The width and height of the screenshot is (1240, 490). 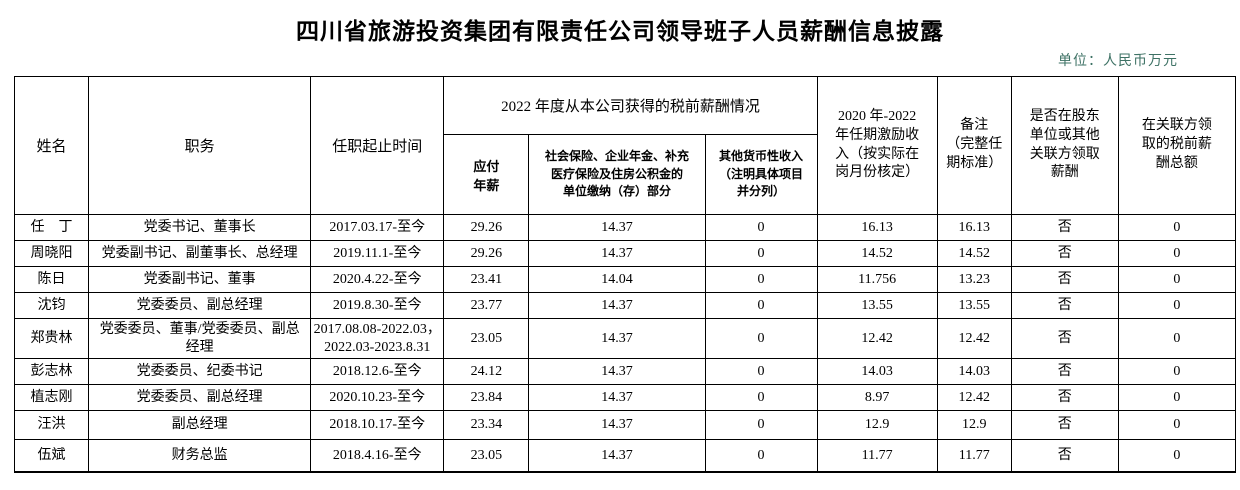 I want to click on page-title: 四川省旅游投资集团有限责任公司领导班子人员薪酬信息披露, so click(x=620, y=31).